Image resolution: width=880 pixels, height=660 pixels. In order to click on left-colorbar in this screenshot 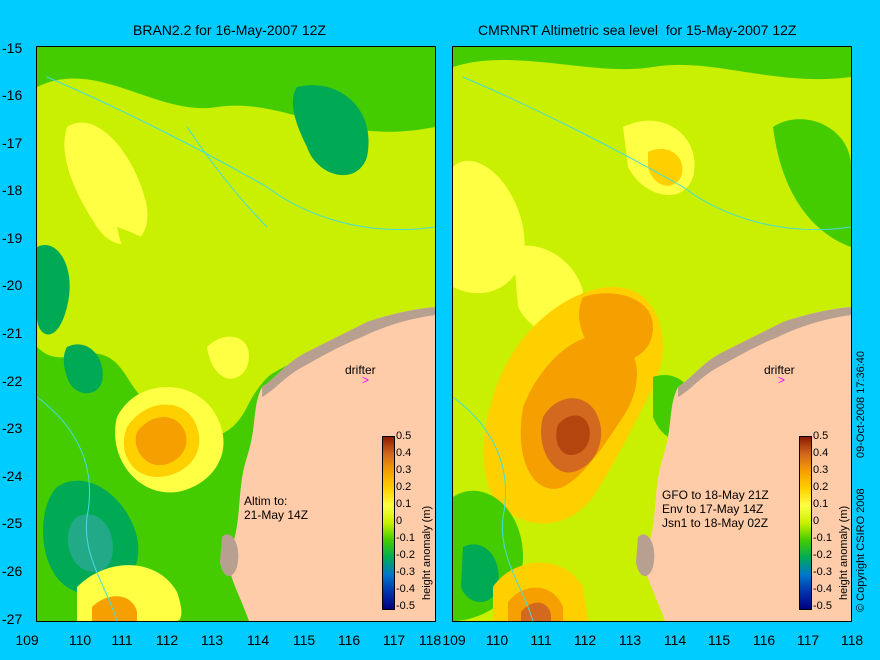, I will do `click(388, 523)`.